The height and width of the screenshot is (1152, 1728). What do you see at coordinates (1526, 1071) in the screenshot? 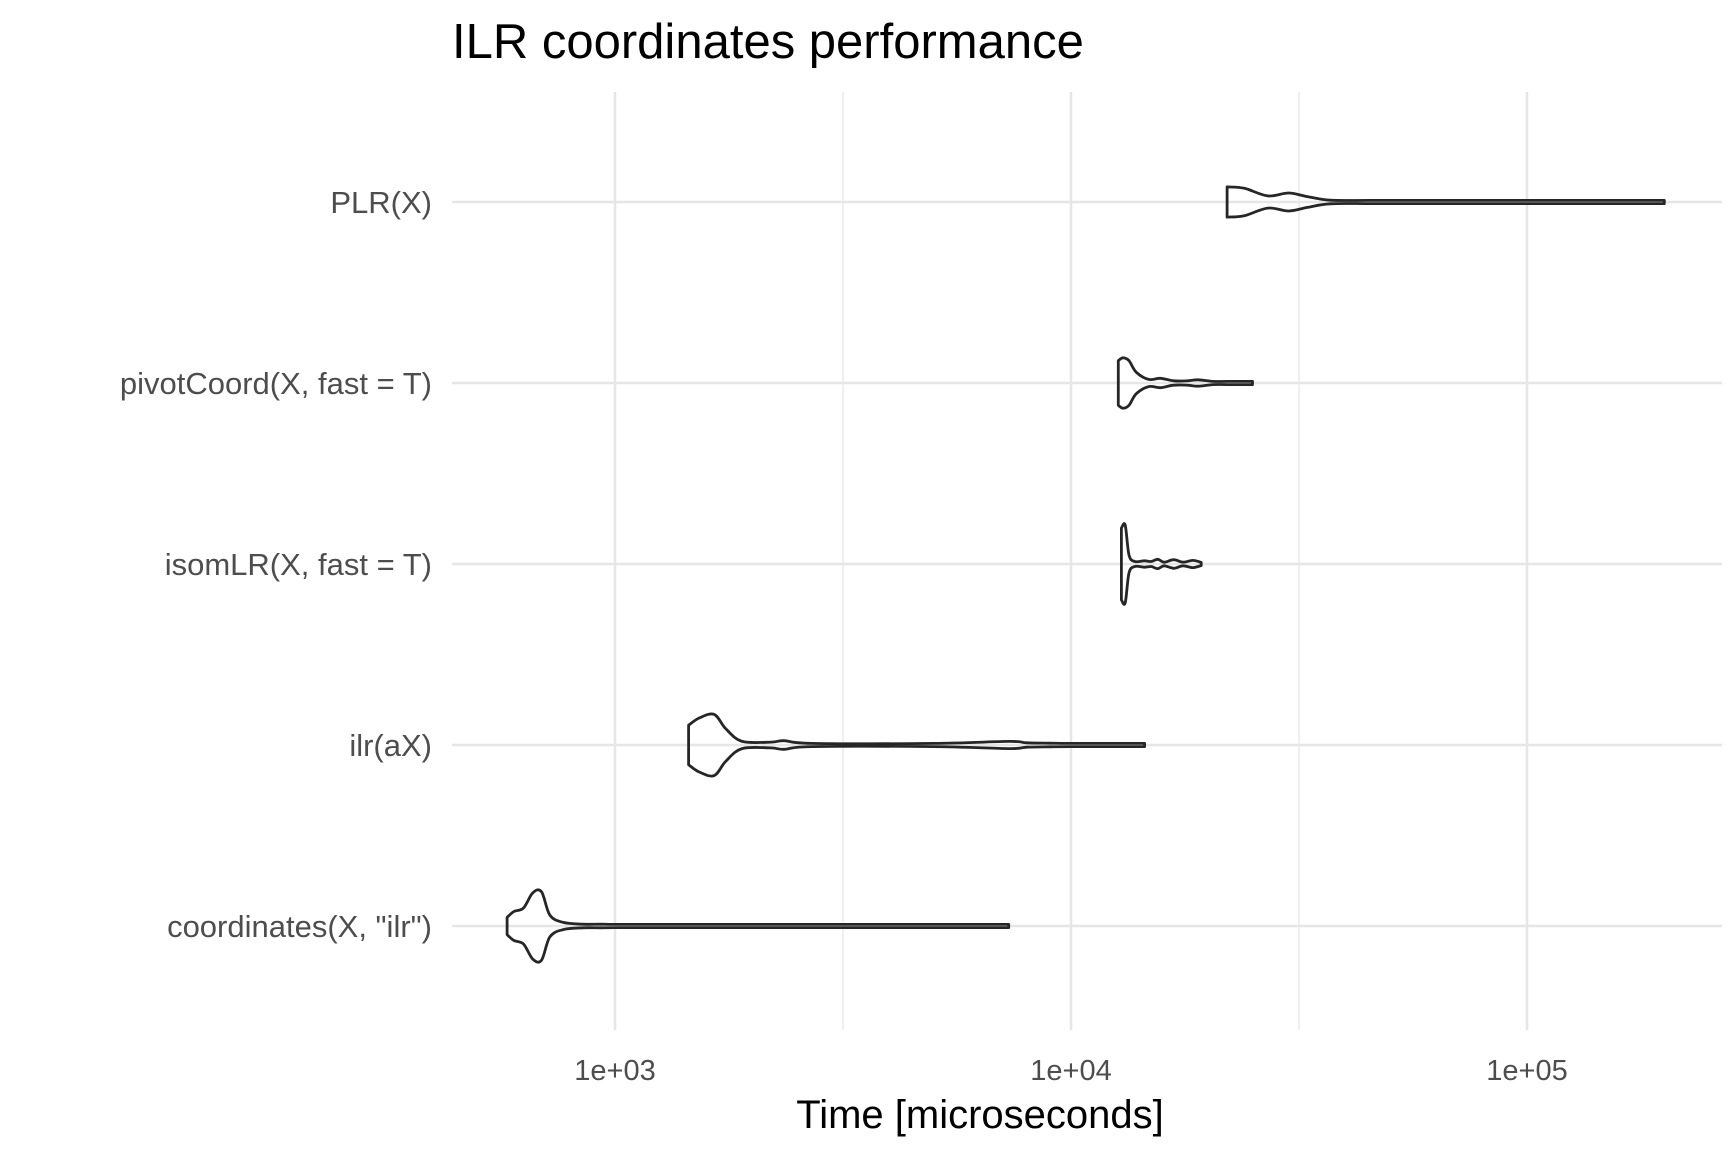
I see `x-tick-label: 1e+05` at bounding box center [1526, 1071].